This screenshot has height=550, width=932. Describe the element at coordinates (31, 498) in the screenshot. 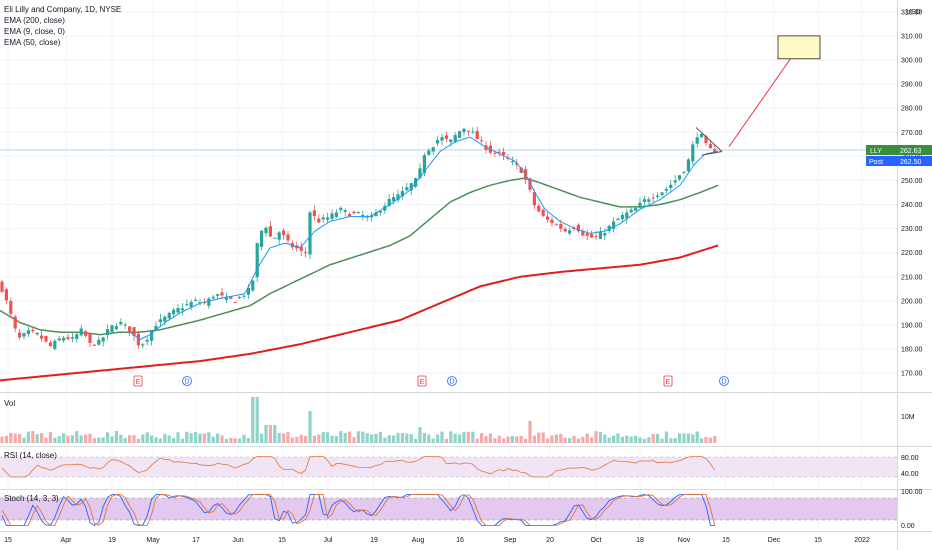

I see `stoch-title: Stoch (14, 3, 3)` at that location.